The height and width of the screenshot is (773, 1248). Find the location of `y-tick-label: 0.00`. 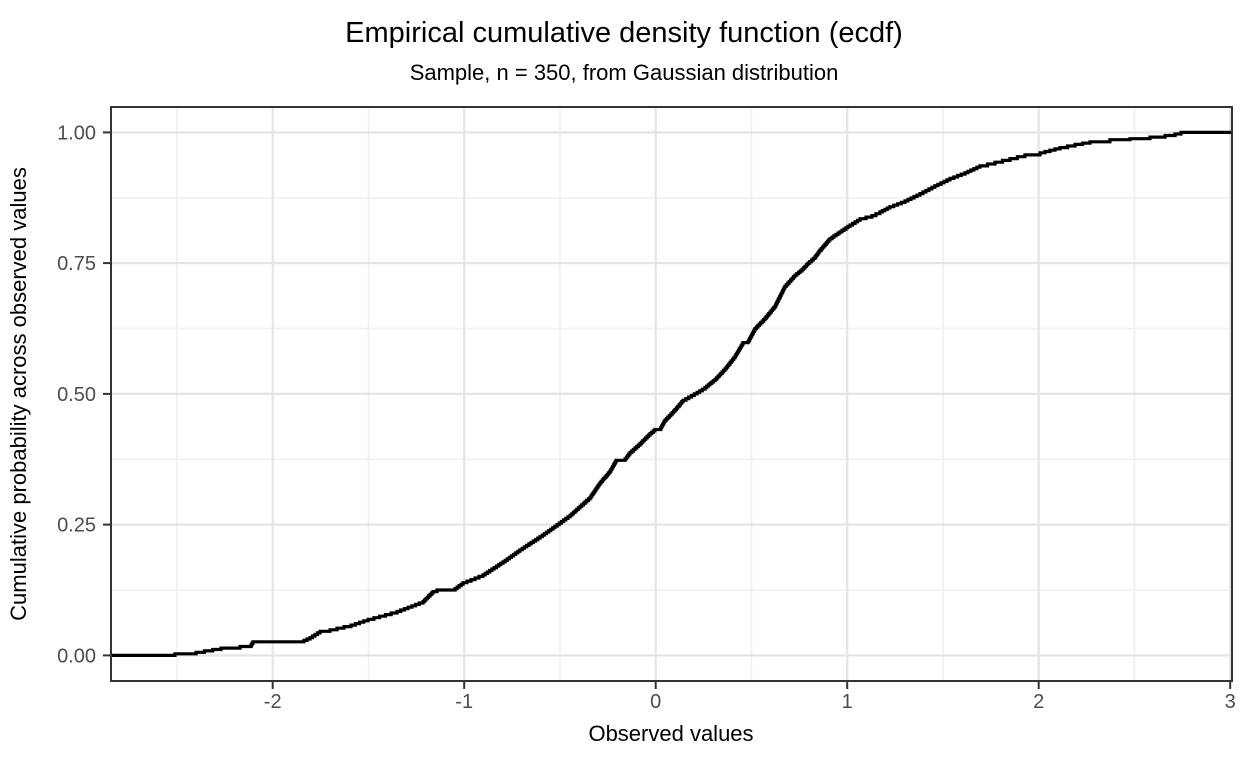

y-tick-label: 0.00 is located at coordinates (76, 656).